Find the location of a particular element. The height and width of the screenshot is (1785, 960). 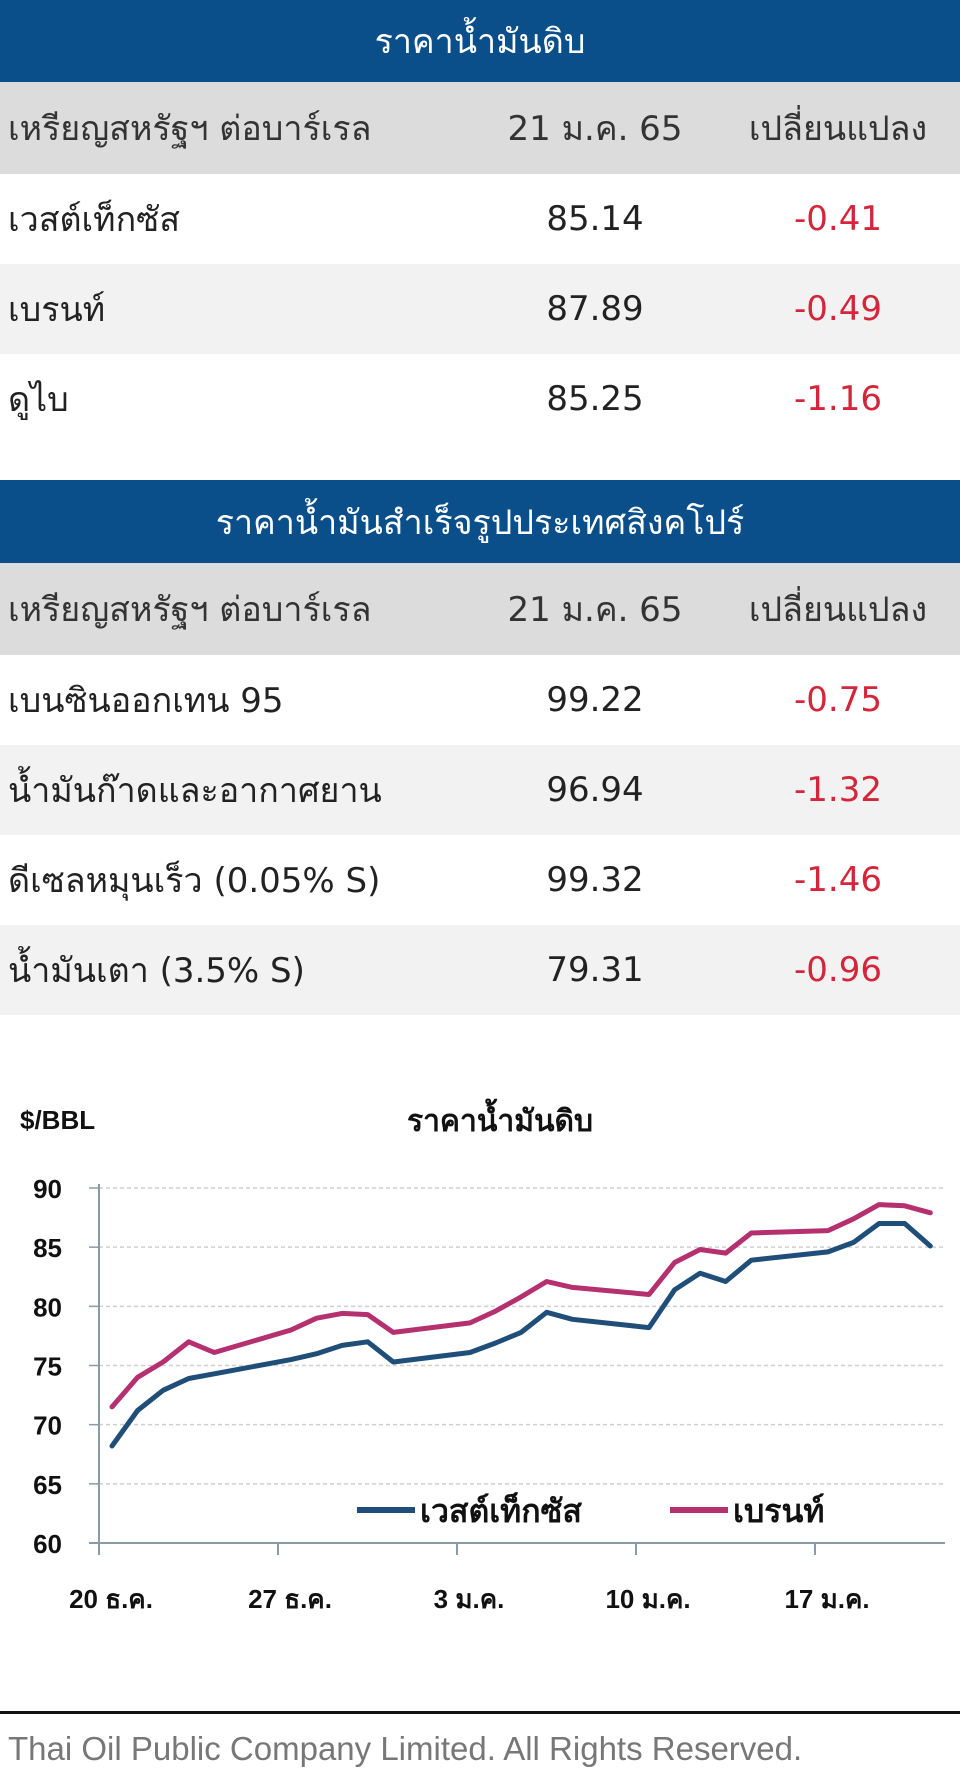

price: 87.89 is located at coordinates (595, 309).